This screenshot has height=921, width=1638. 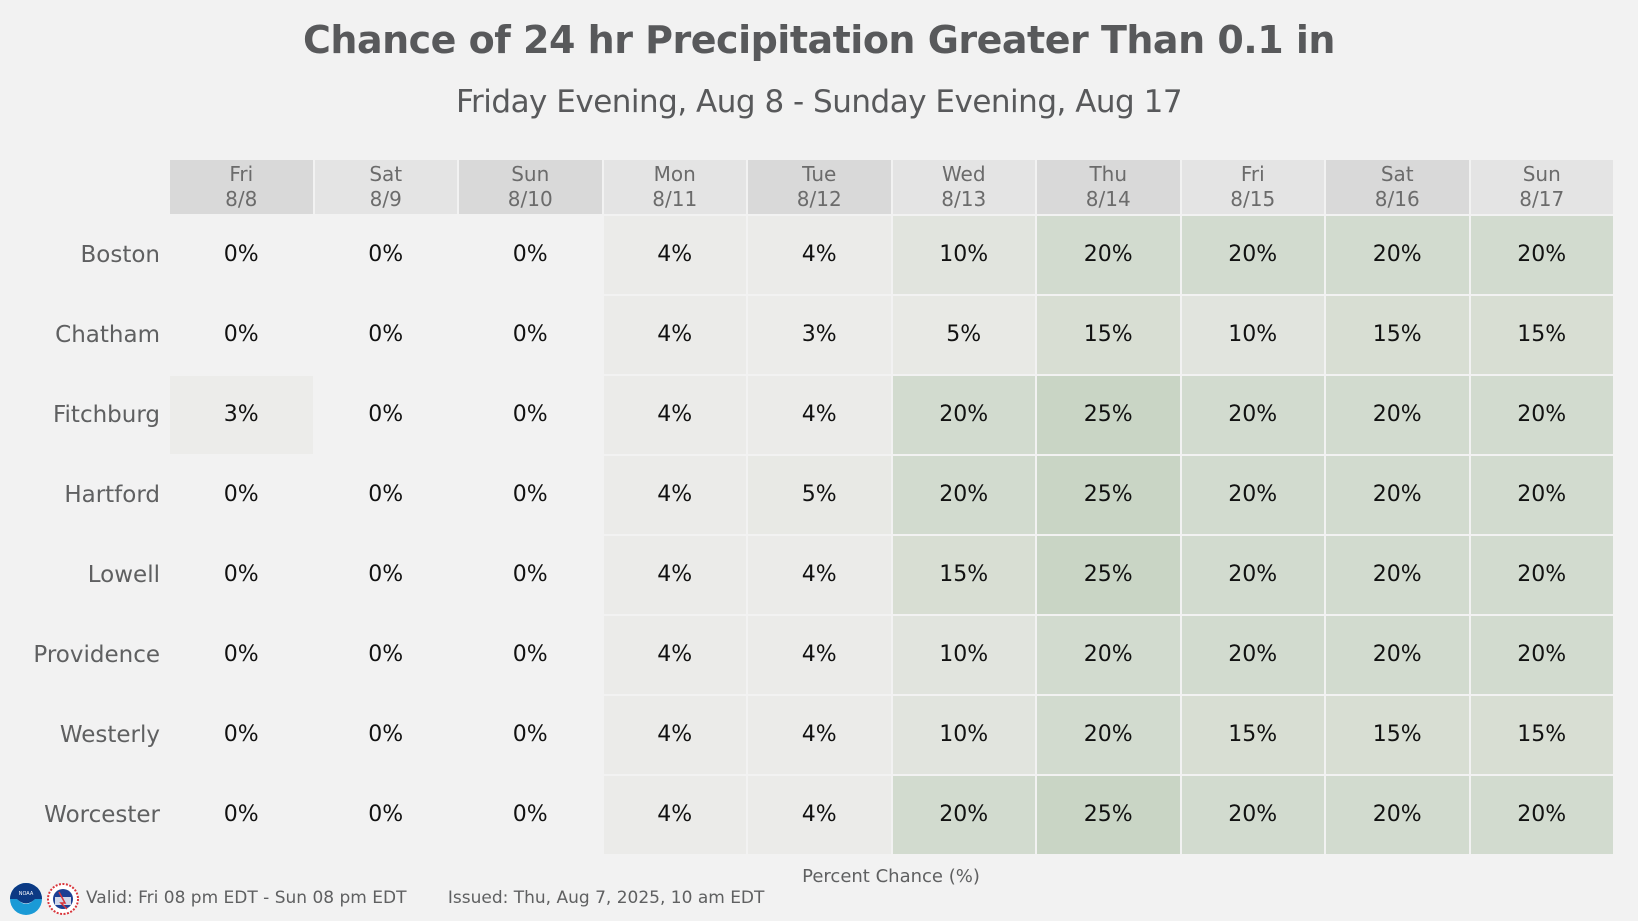 What do you see at coordinates (964, 199) in the screenshot?
I see `column-date: 8/13` at bounding box center [964, 199].